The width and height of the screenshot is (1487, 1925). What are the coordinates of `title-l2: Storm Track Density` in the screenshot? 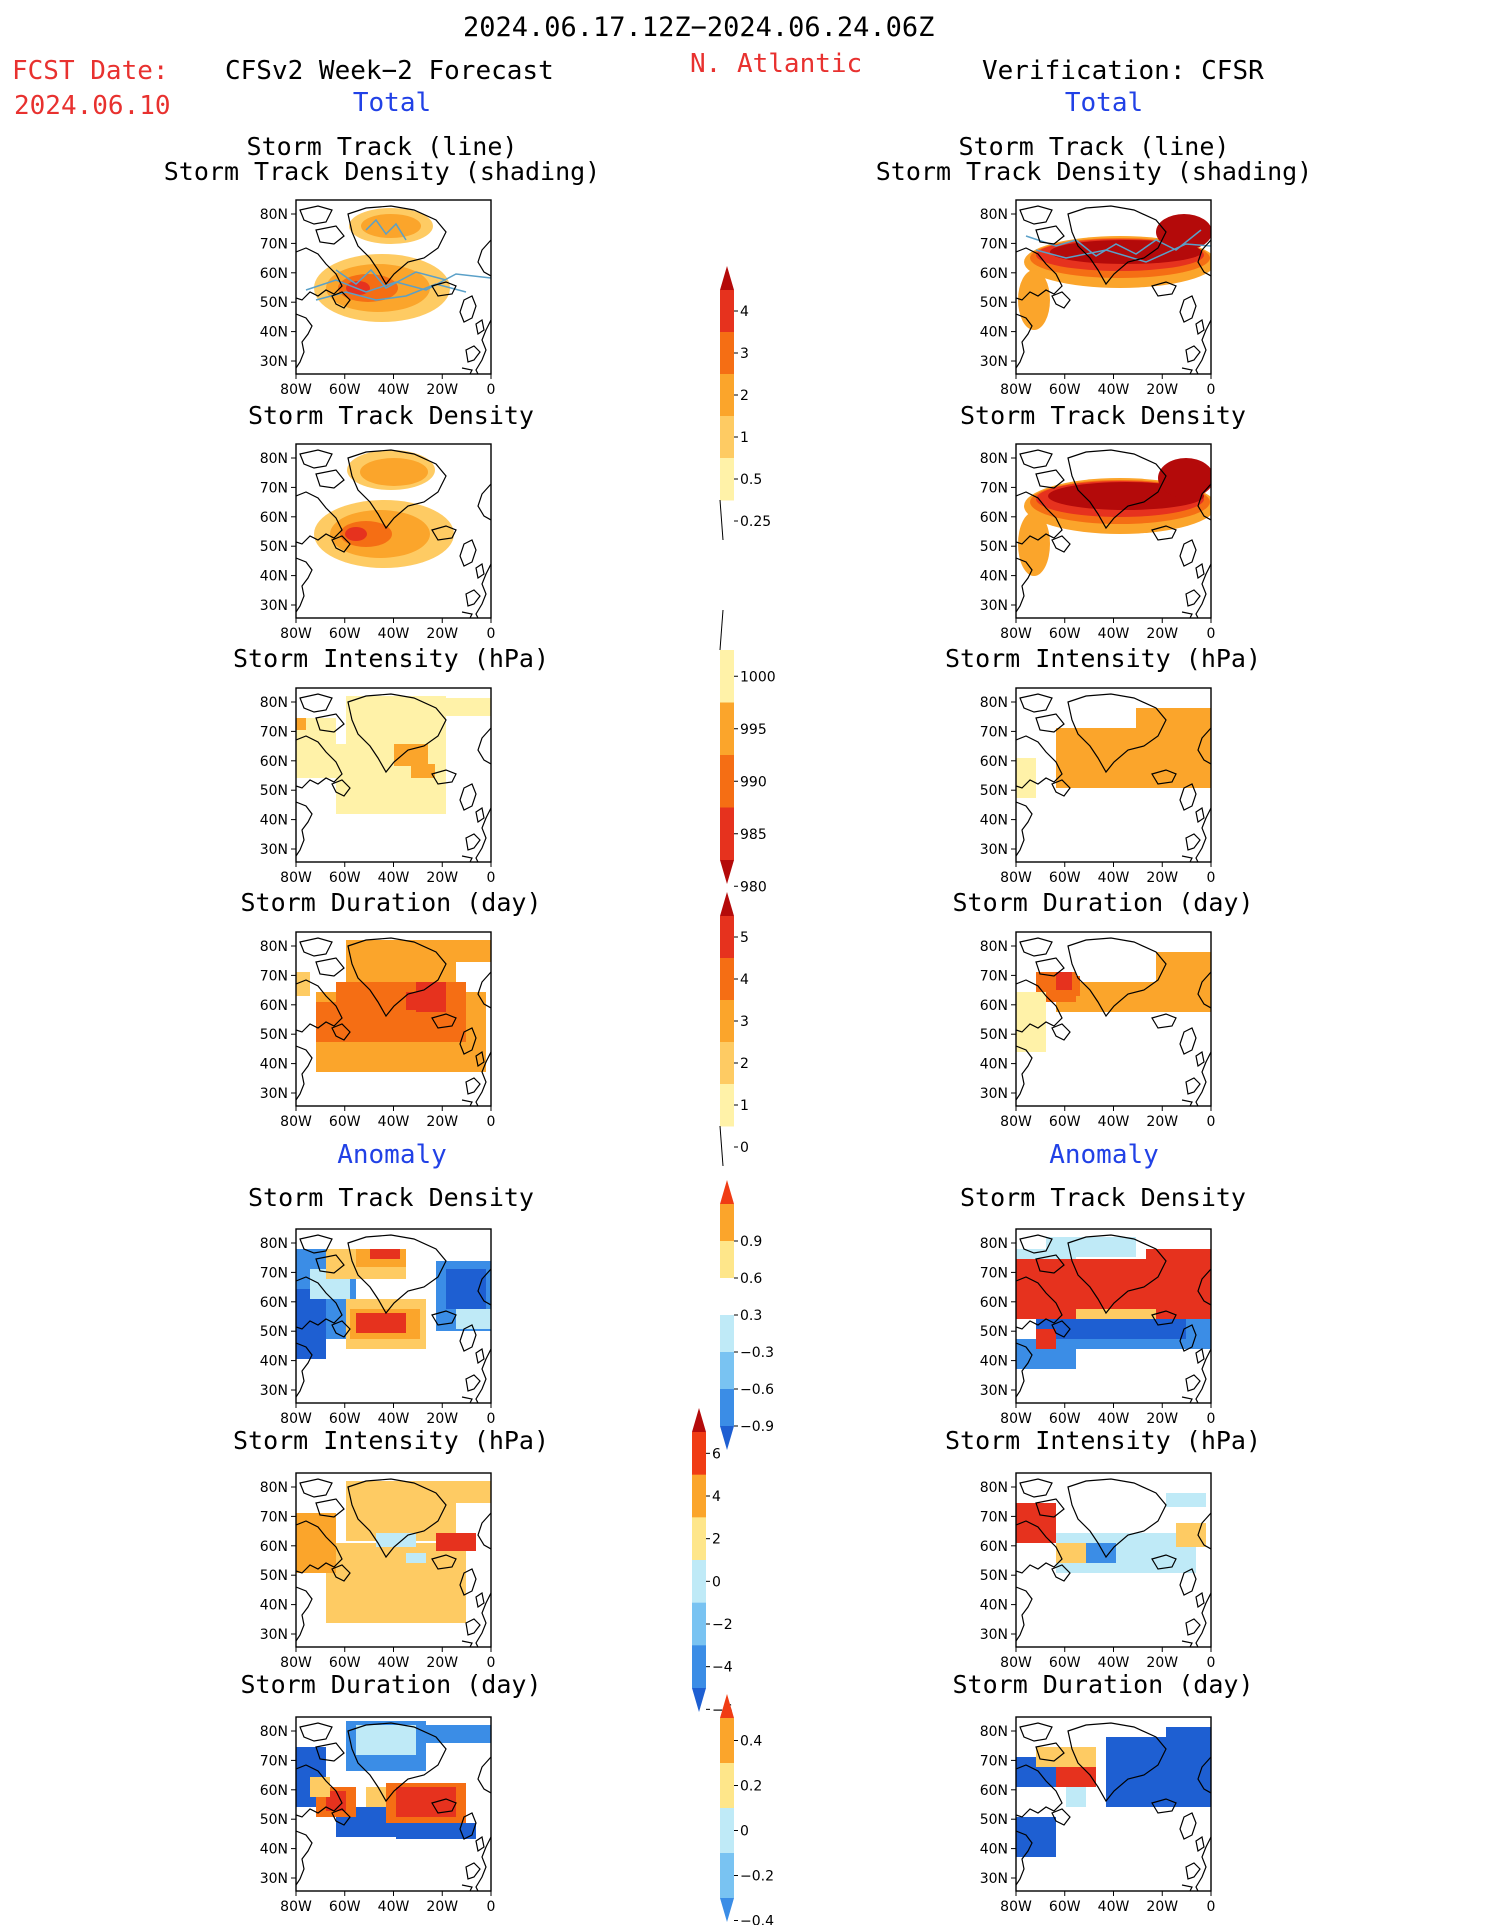 It's located at (391, 415).